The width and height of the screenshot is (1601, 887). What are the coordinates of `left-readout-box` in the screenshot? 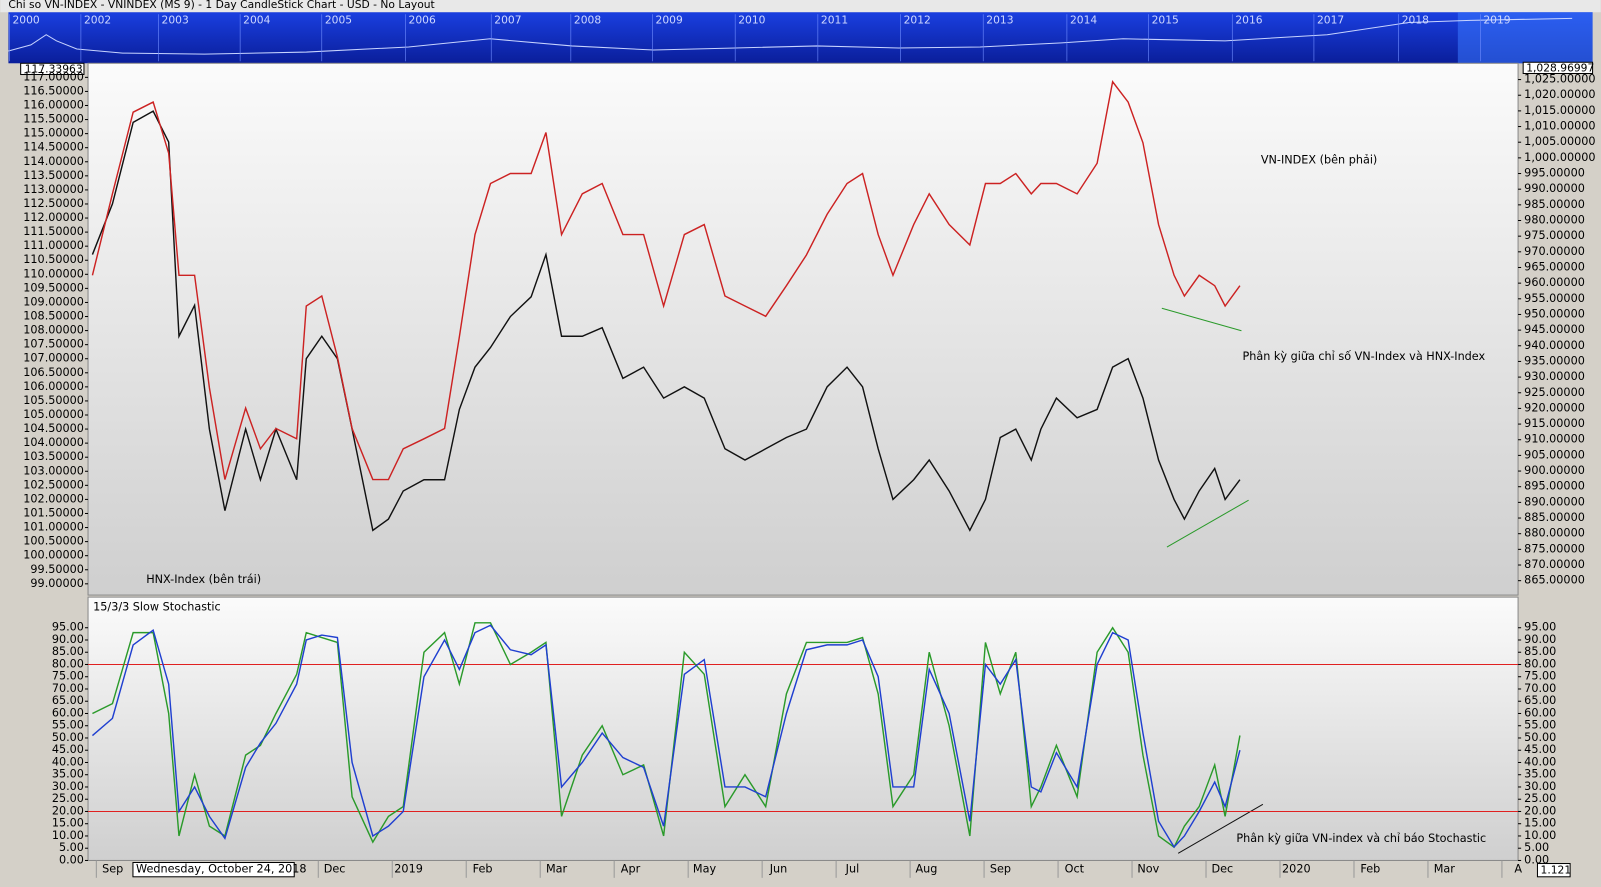 It's located at (52, 69).